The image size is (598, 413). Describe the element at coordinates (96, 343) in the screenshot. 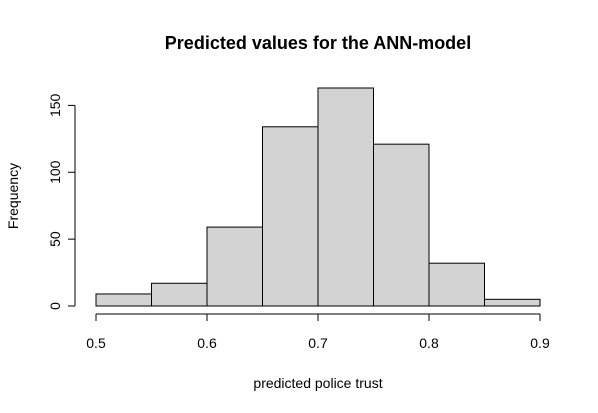

I see `x-tick-label: 0.5` at that location.